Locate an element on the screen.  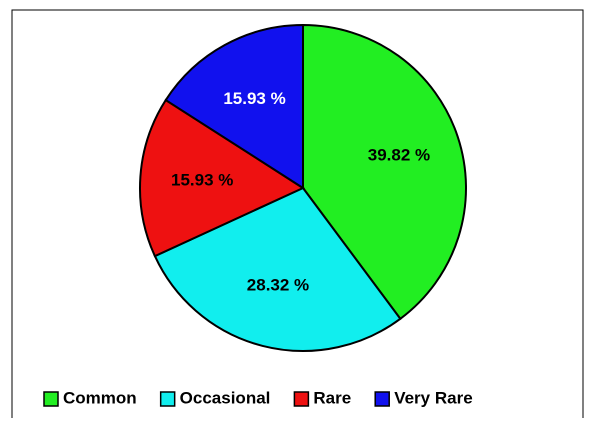
legend-label: Common is located at coordinates (100, 397).